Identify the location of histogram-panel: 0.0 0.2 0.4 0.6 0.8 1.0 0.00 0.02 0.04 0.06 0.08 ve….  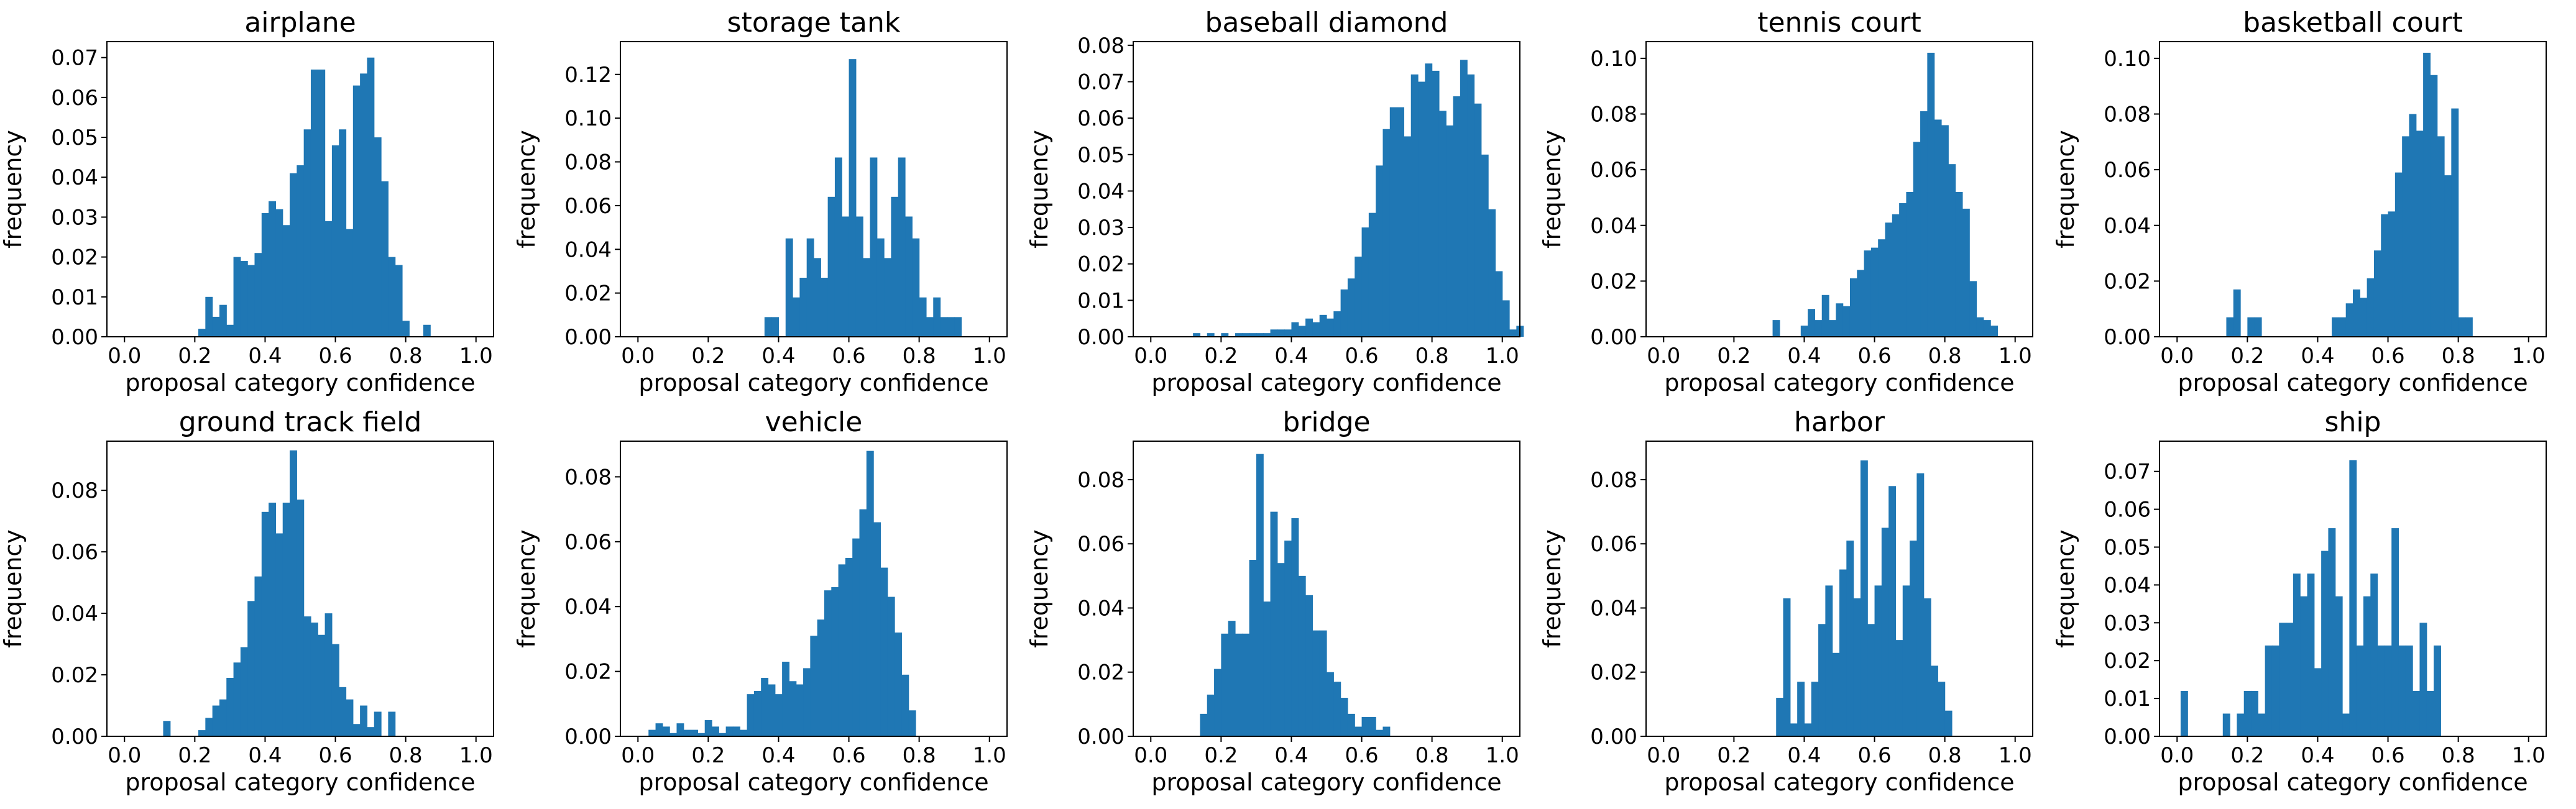
(760, 601).